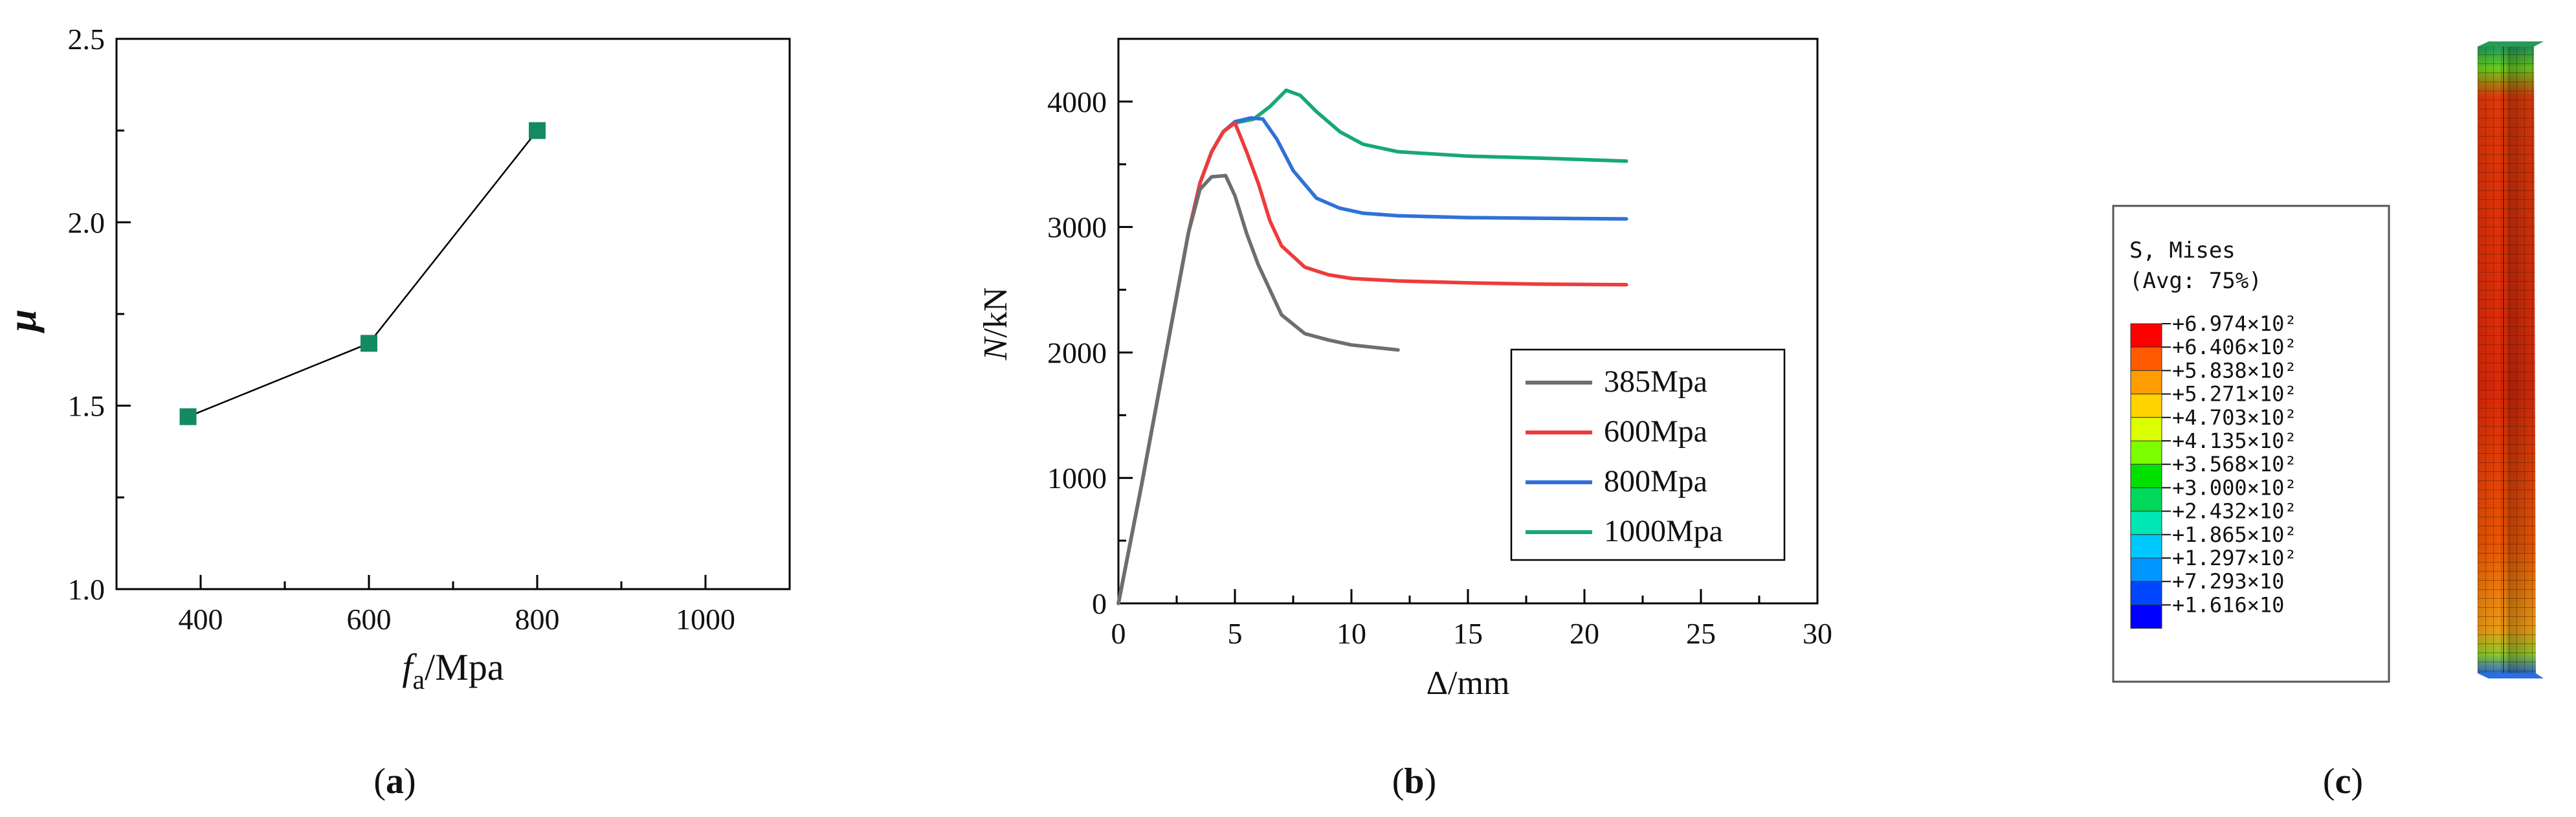  I want to click on plot-b-xtick-label: 25, so click(1701, 634).